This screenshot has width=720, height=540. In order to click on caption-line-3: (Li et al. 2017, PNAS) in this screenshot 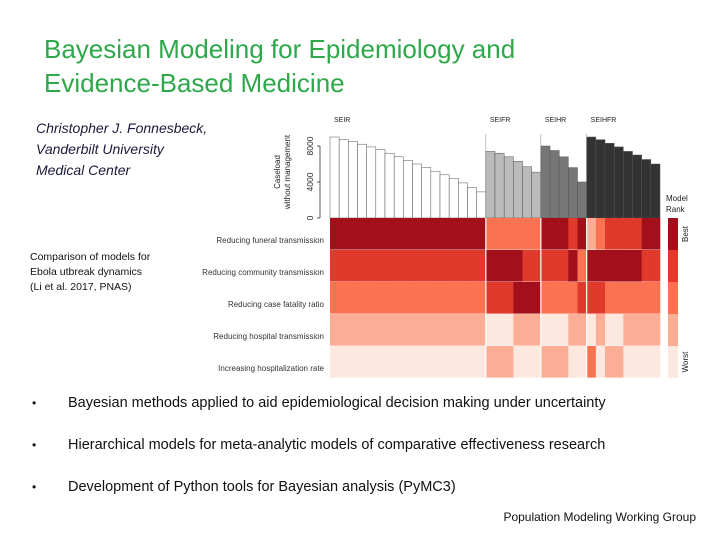, I will do `click(81, 287)`.